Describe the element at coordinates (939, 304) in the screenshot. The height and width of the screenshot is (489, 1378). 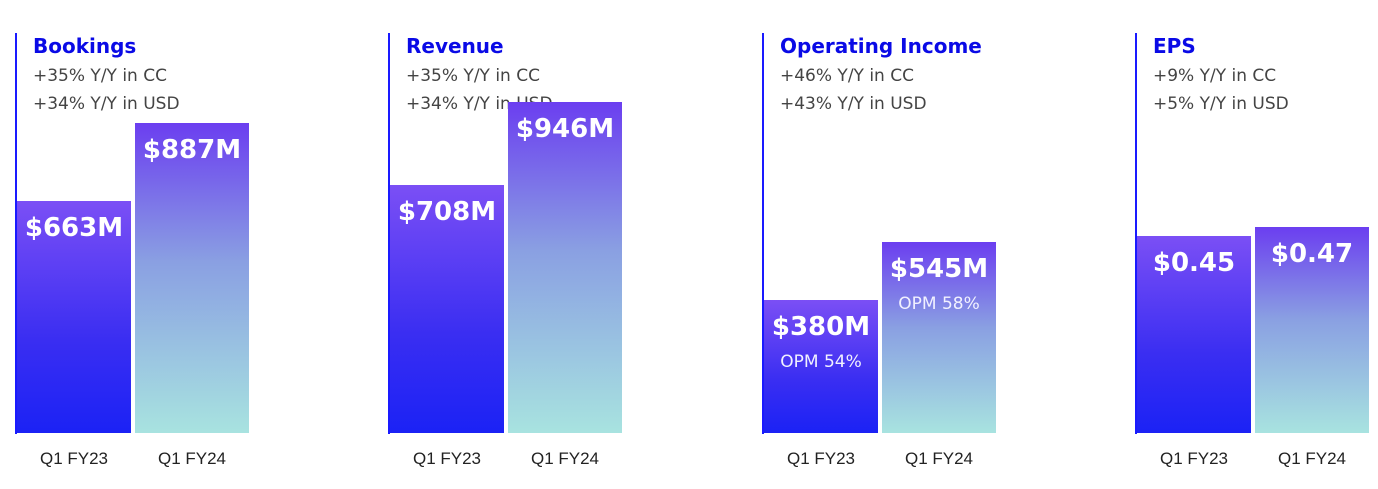
I see `opm-note: OPM 58%` at that location.